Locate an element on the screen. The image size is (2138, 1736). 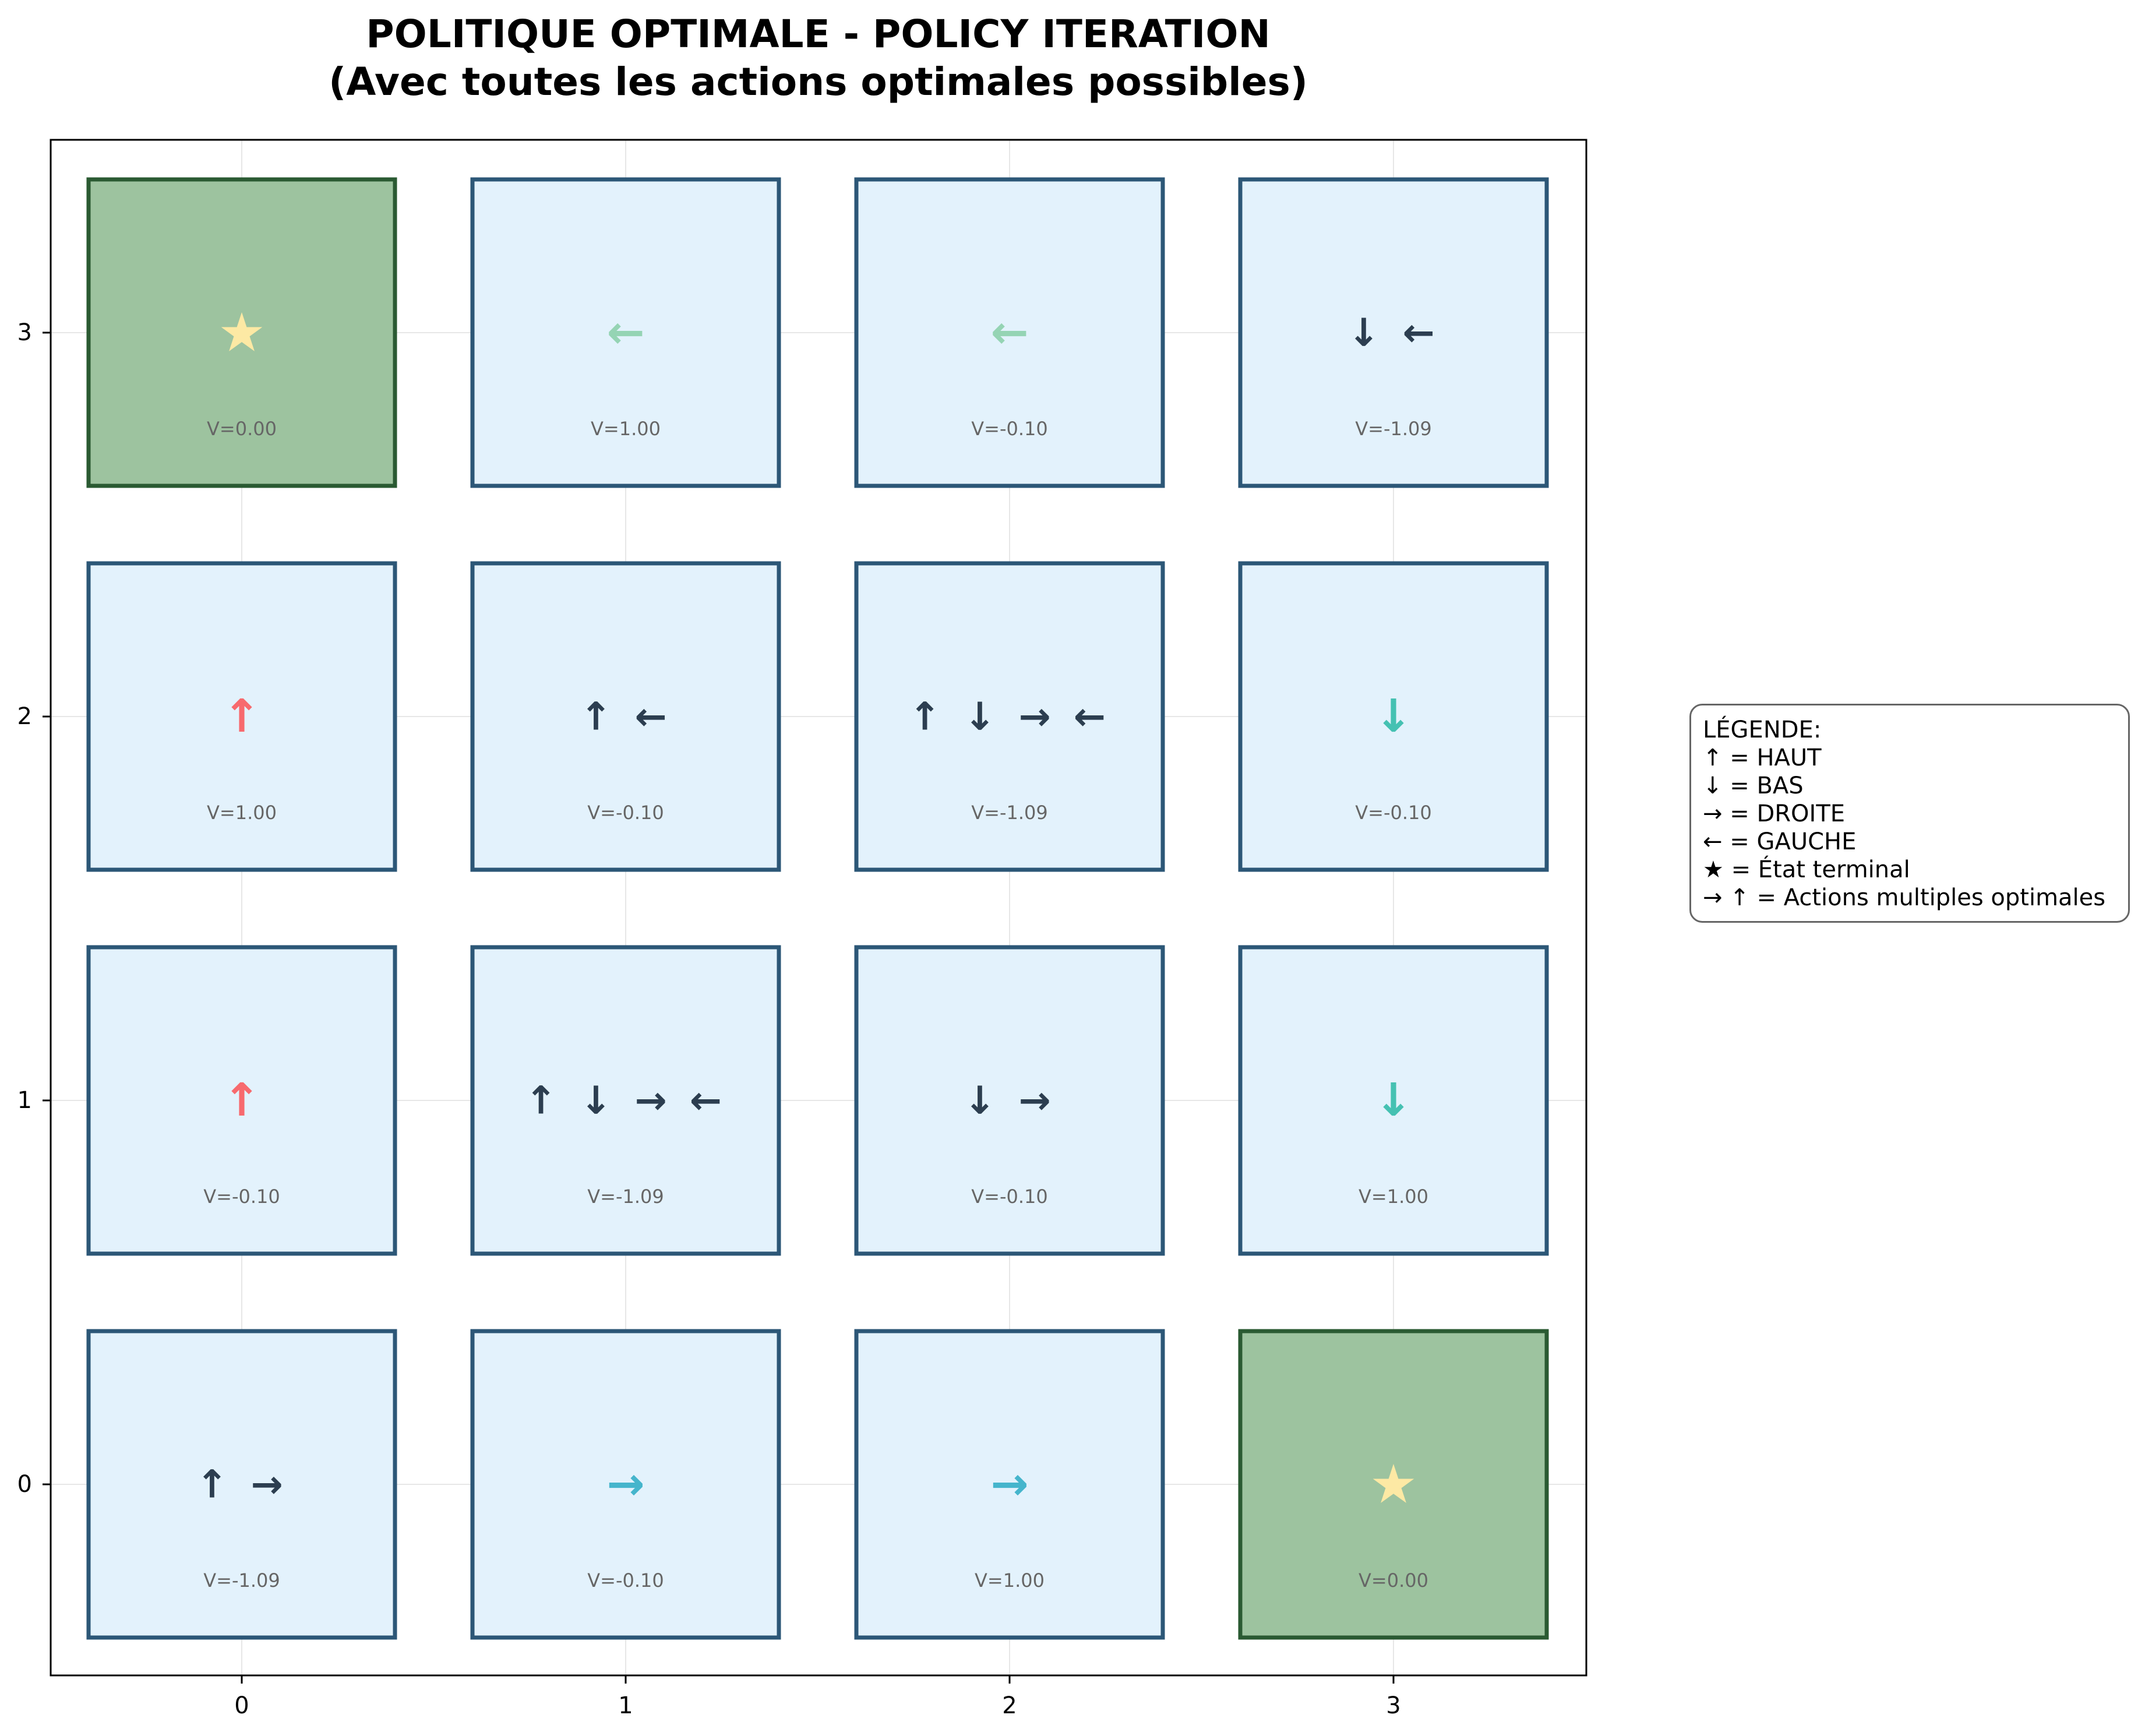
legend-line: ↑ = HAUT is located at coordinates (1763, 757).